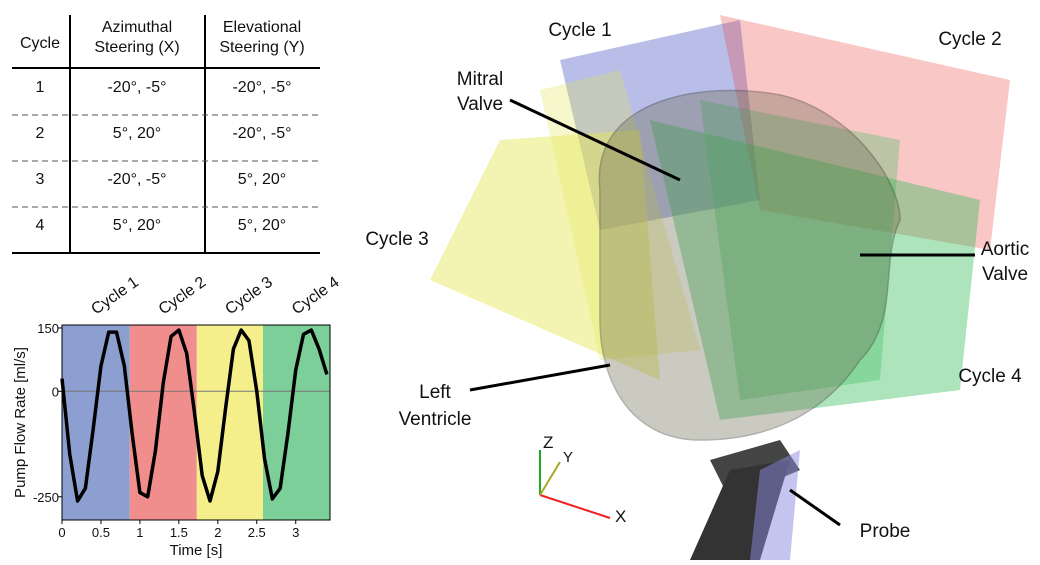 This screenshot has height=565, width=1040. What do you see at coordinates (435, 419) in the screenshot?
I see `figure-label: Ventricle` at bounding box center [435, 419].